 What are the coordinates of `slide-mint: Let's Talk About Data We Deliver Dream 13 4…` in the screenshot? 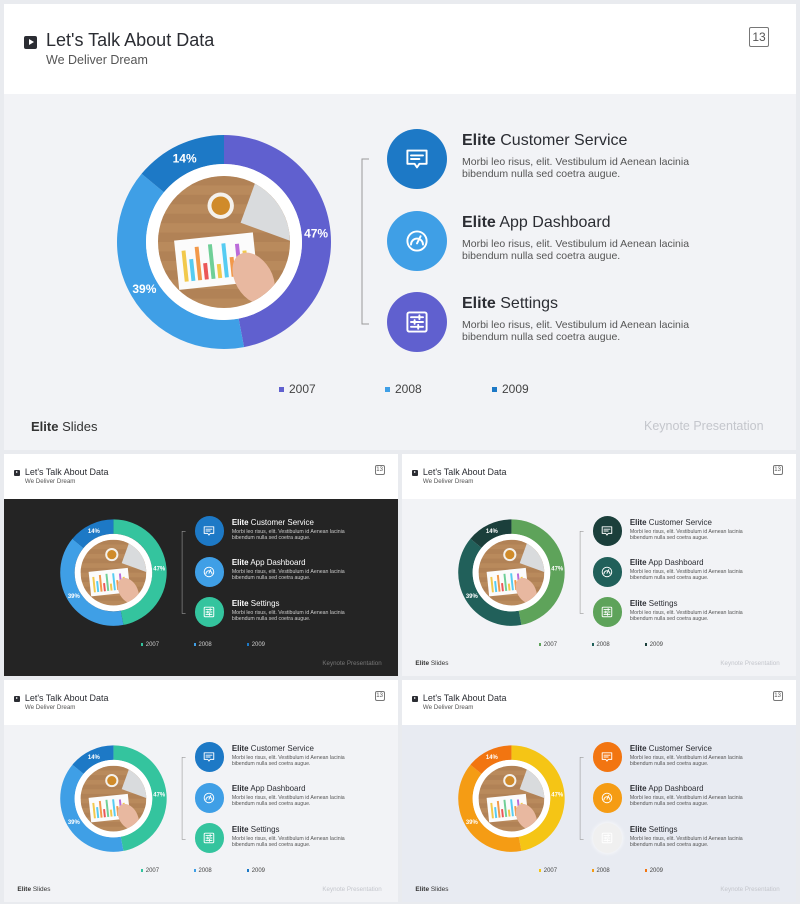 It's located at (201, 791).